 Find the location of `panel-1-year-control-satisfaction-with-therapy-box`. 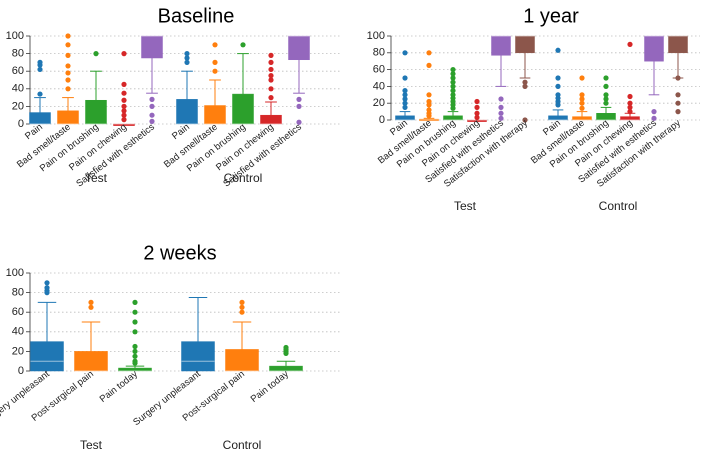

panel-1-year-control-satisfaction-with-therapy-box is located at coordinates (678, 44).